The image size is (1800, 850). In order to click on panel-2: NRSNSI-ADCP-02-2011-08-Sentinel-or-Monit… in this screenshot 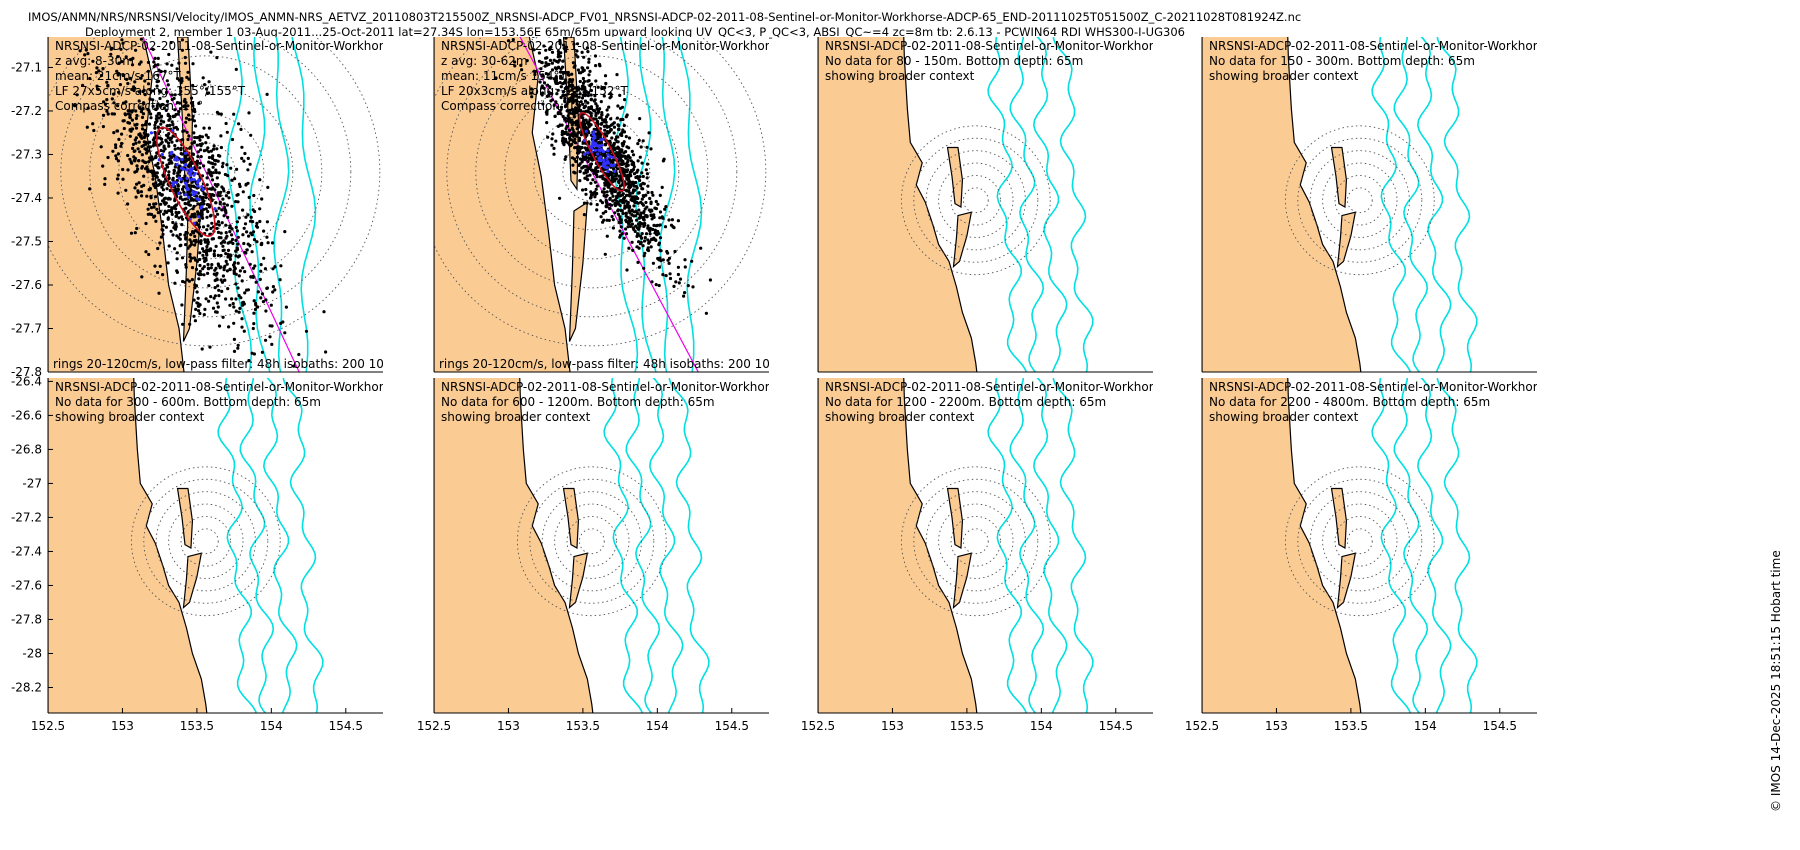, I will do `click(601, 200)`.